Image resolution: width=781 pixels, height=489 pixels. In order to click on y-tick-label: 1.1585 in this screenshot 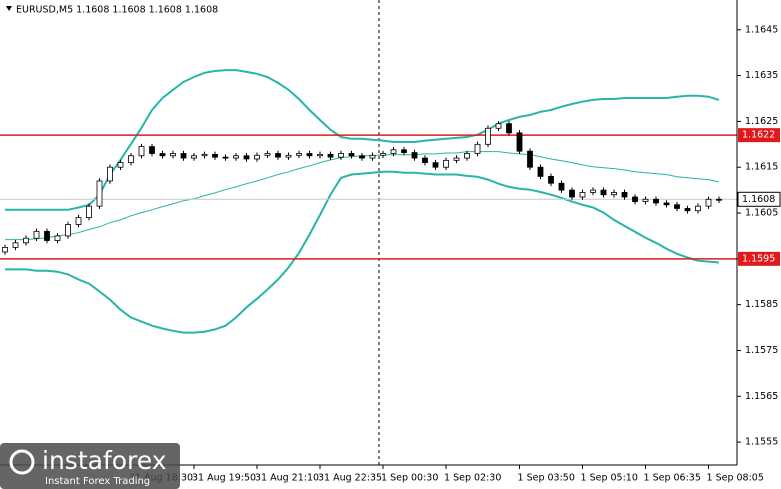, I will do `click(761, 304)`.